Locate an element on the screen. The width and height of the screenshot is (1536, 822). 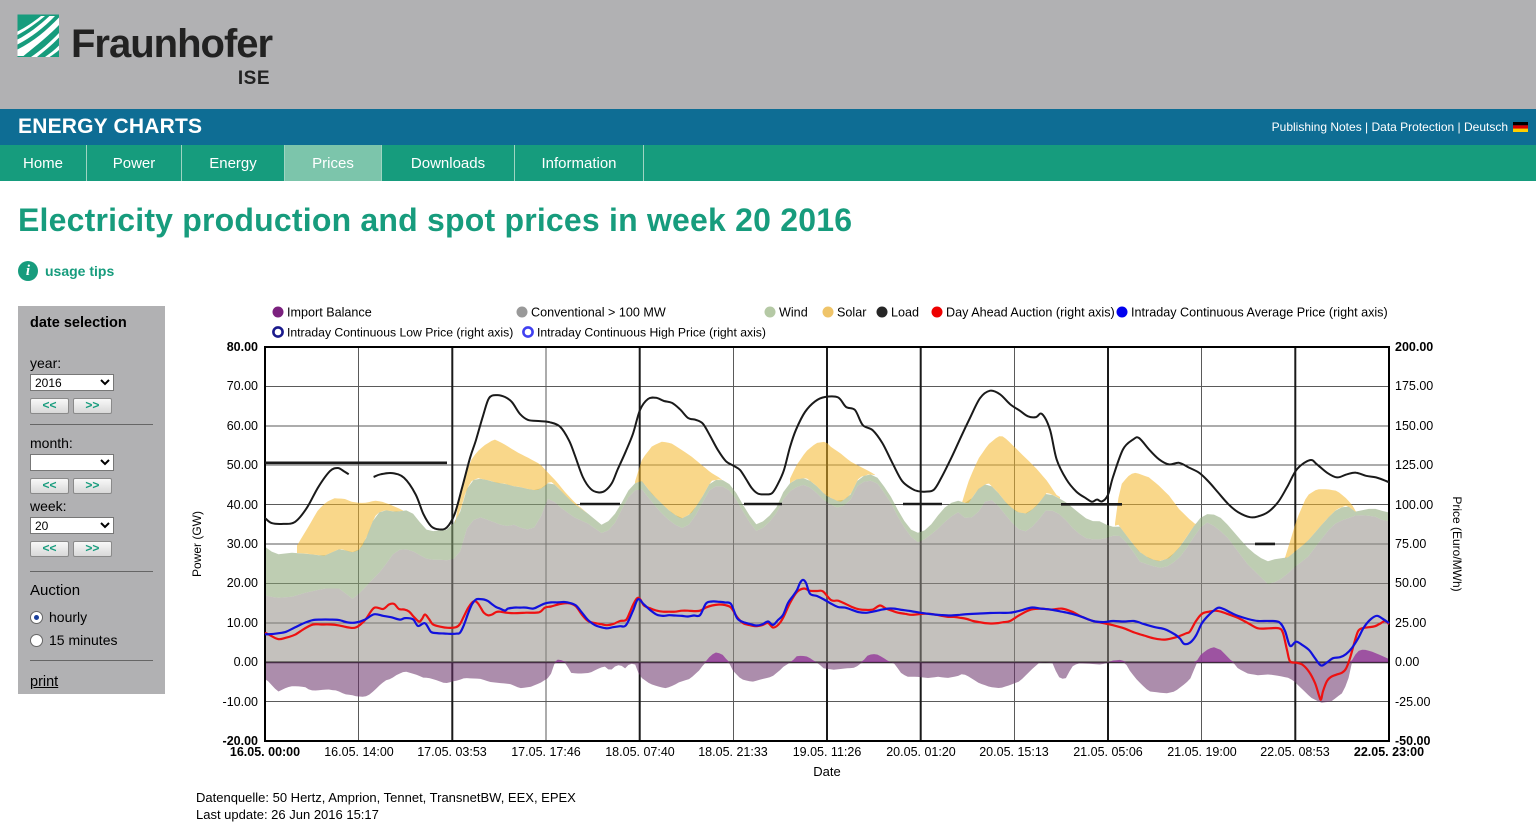
svg-text: Conventional > 100 MW is located at coordinates (598, 313).